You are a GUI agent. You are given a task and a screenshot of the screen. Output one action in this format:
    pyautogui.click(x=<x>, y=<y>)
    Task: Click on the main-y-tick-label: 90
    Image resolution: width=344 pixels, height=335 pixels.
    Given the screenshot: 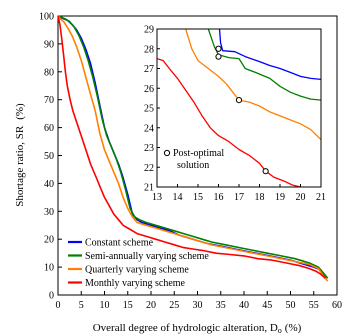 What is the action you would take?
    pyautogui.click(x=49, y=44)
    